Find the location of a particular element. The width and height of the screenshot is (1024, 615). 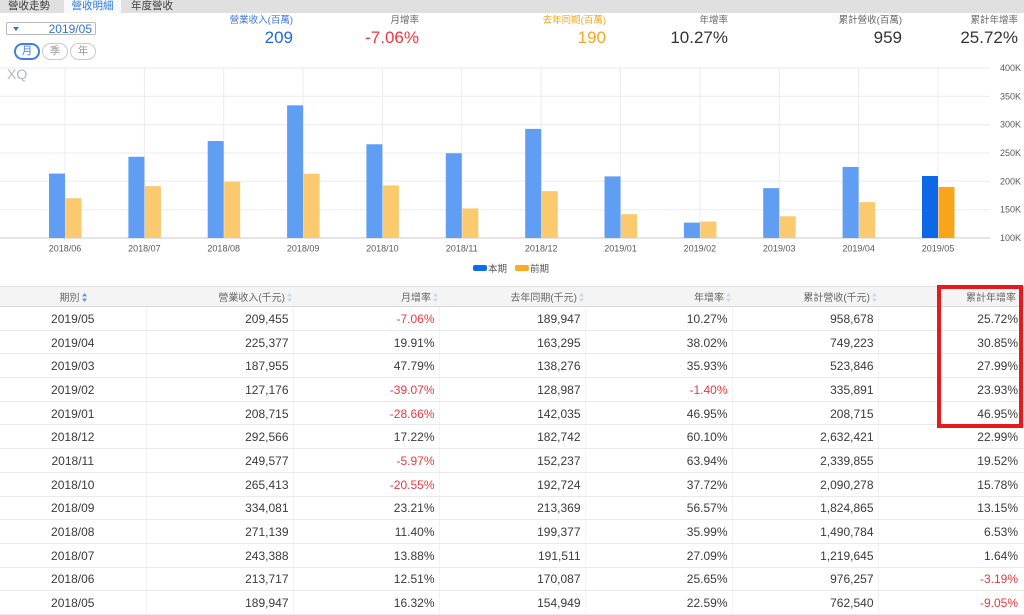

svg-text: 2018/12 is located at coordinates (541, 249).